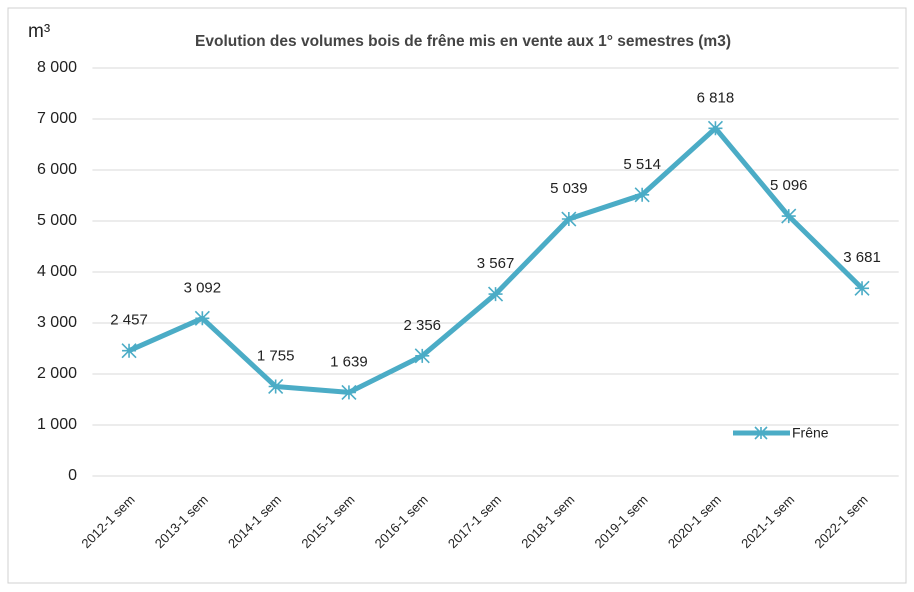 The image size is (914, 592). Describe the element at coordinates (642, 164) in the screenshot. I see `data-label: 5 514` at that location.